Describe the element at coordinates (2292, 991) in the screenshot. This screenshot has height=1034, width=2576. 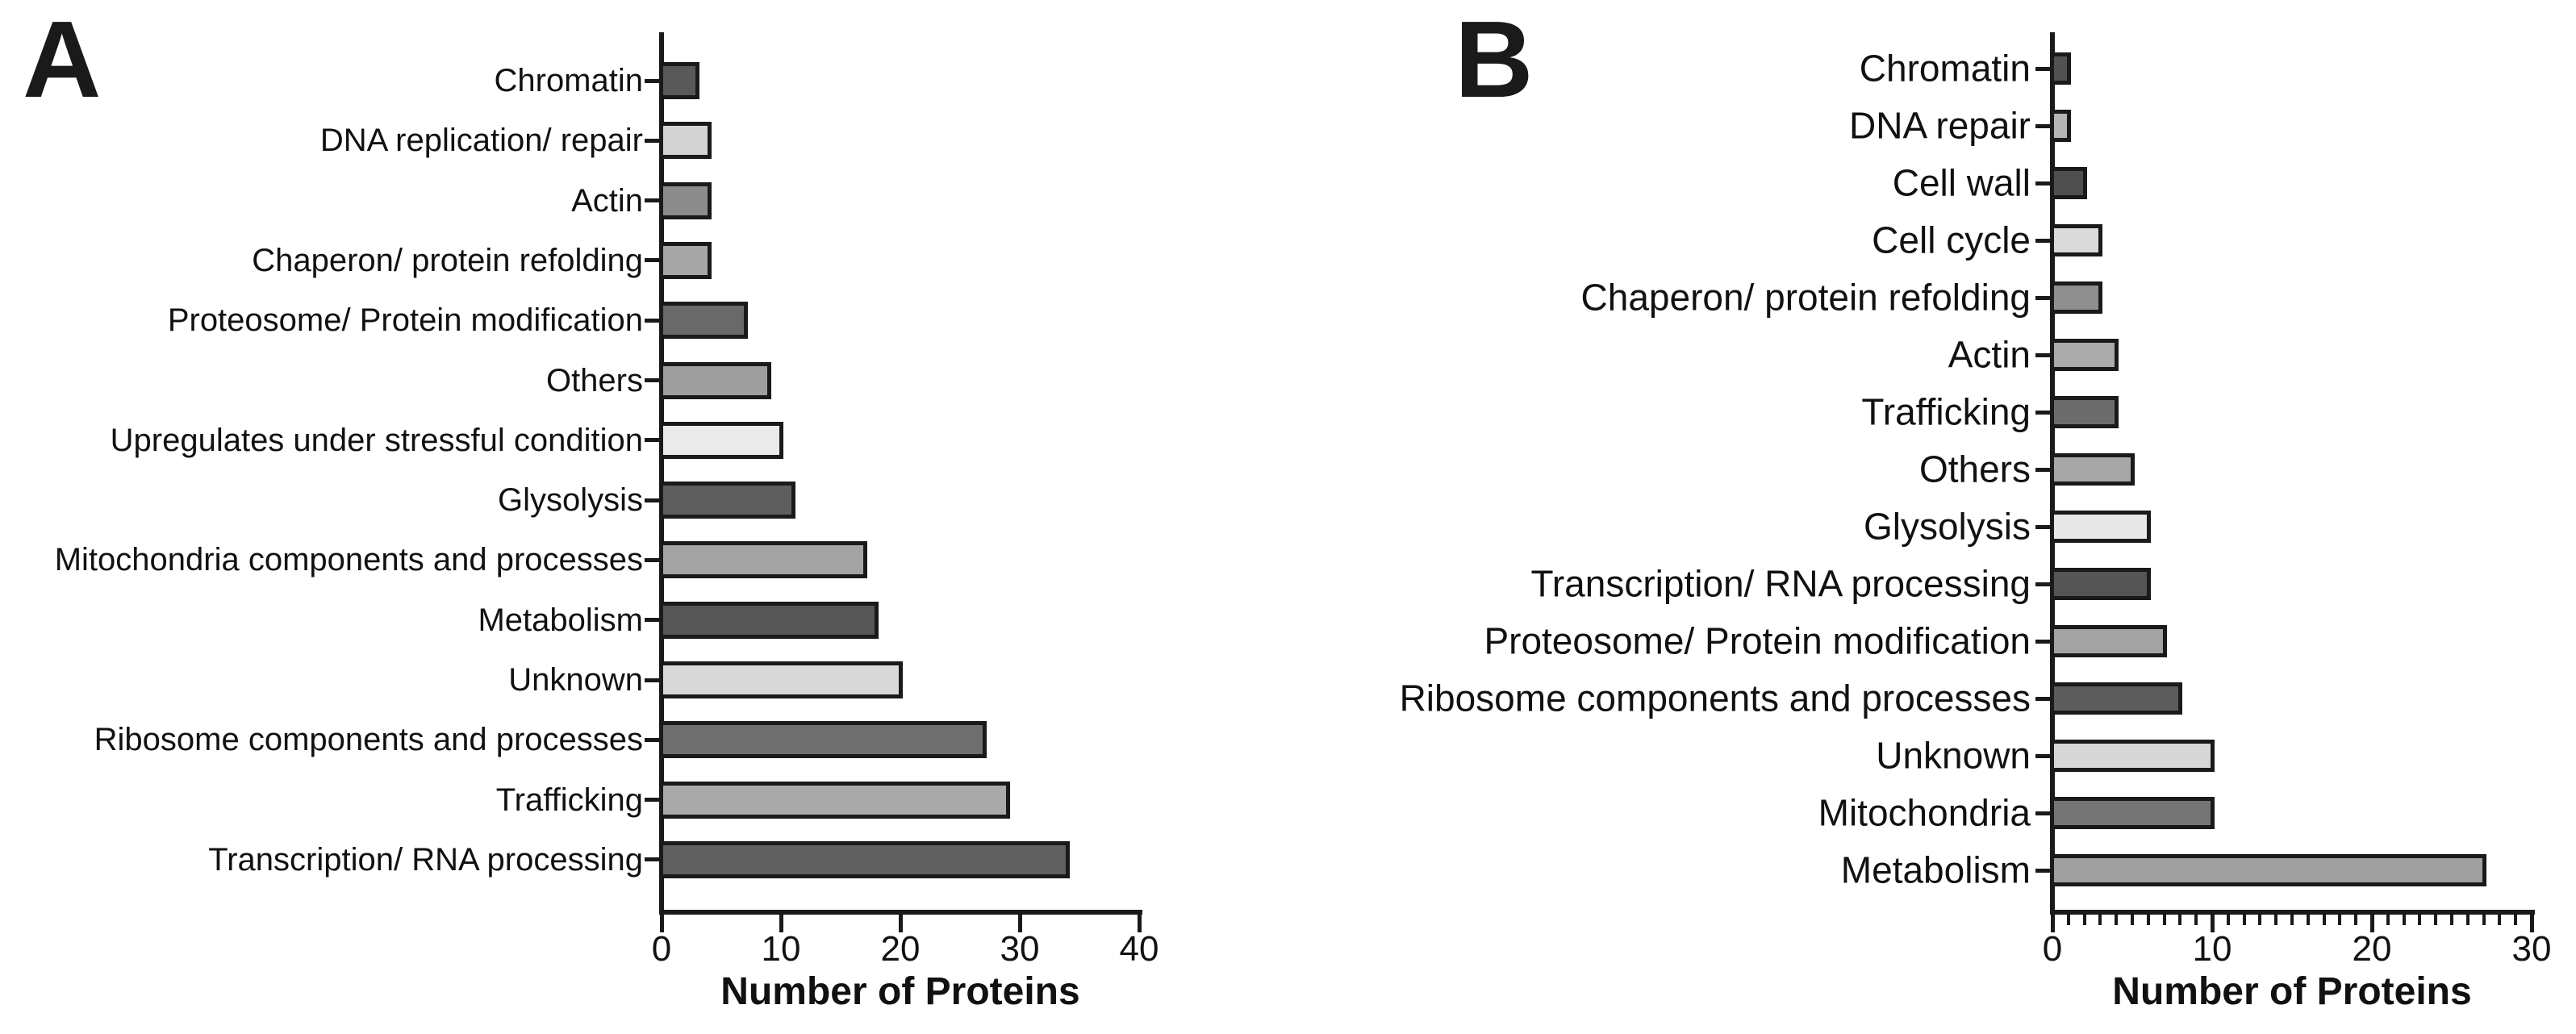
I see `x-axis-title-b: Number of Proteins` at that location.